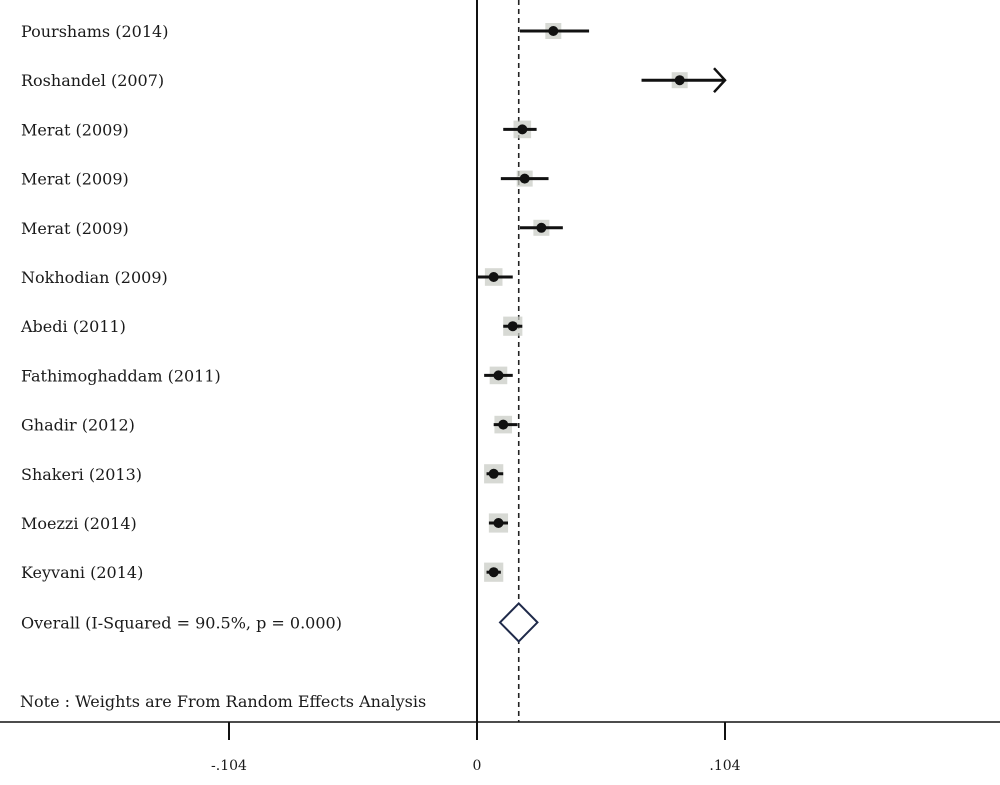  Describe the element at coordinates (477, 766) in the screenshot. I see `x-tick-label: 0` at that location.